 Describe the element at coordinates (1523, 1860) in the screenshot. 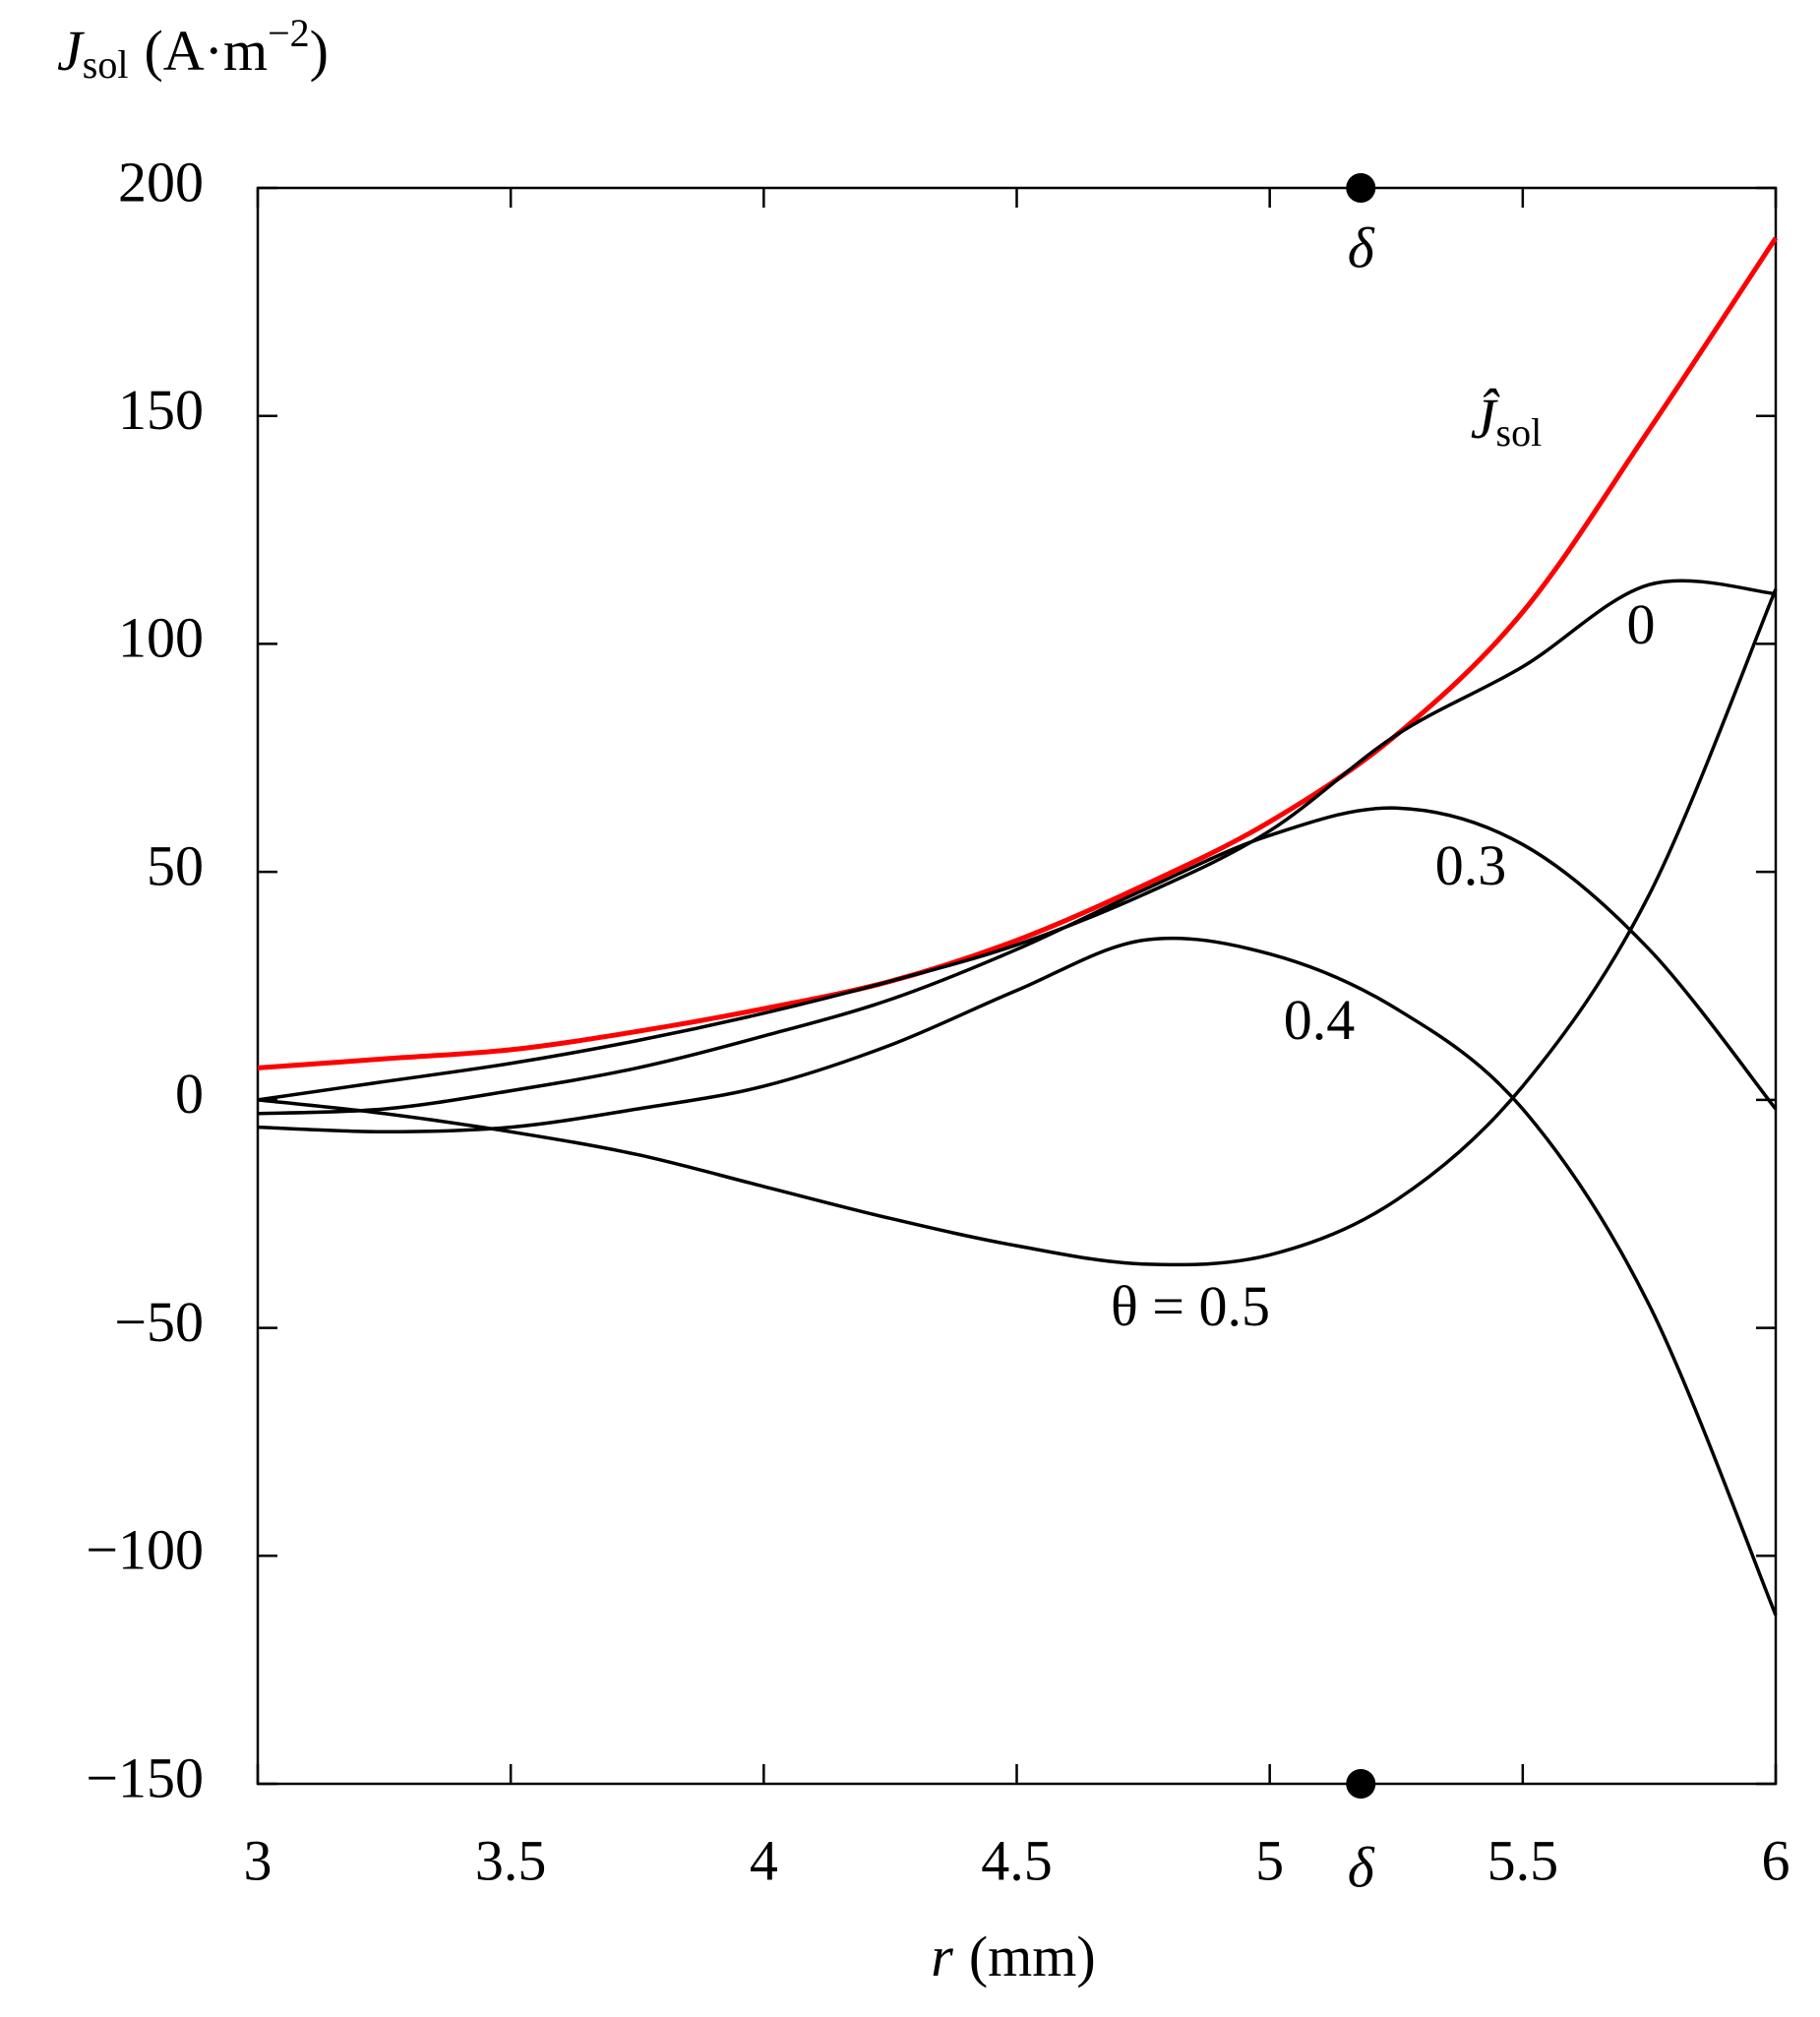

I see `x-tick-label: 5.5` at that location.